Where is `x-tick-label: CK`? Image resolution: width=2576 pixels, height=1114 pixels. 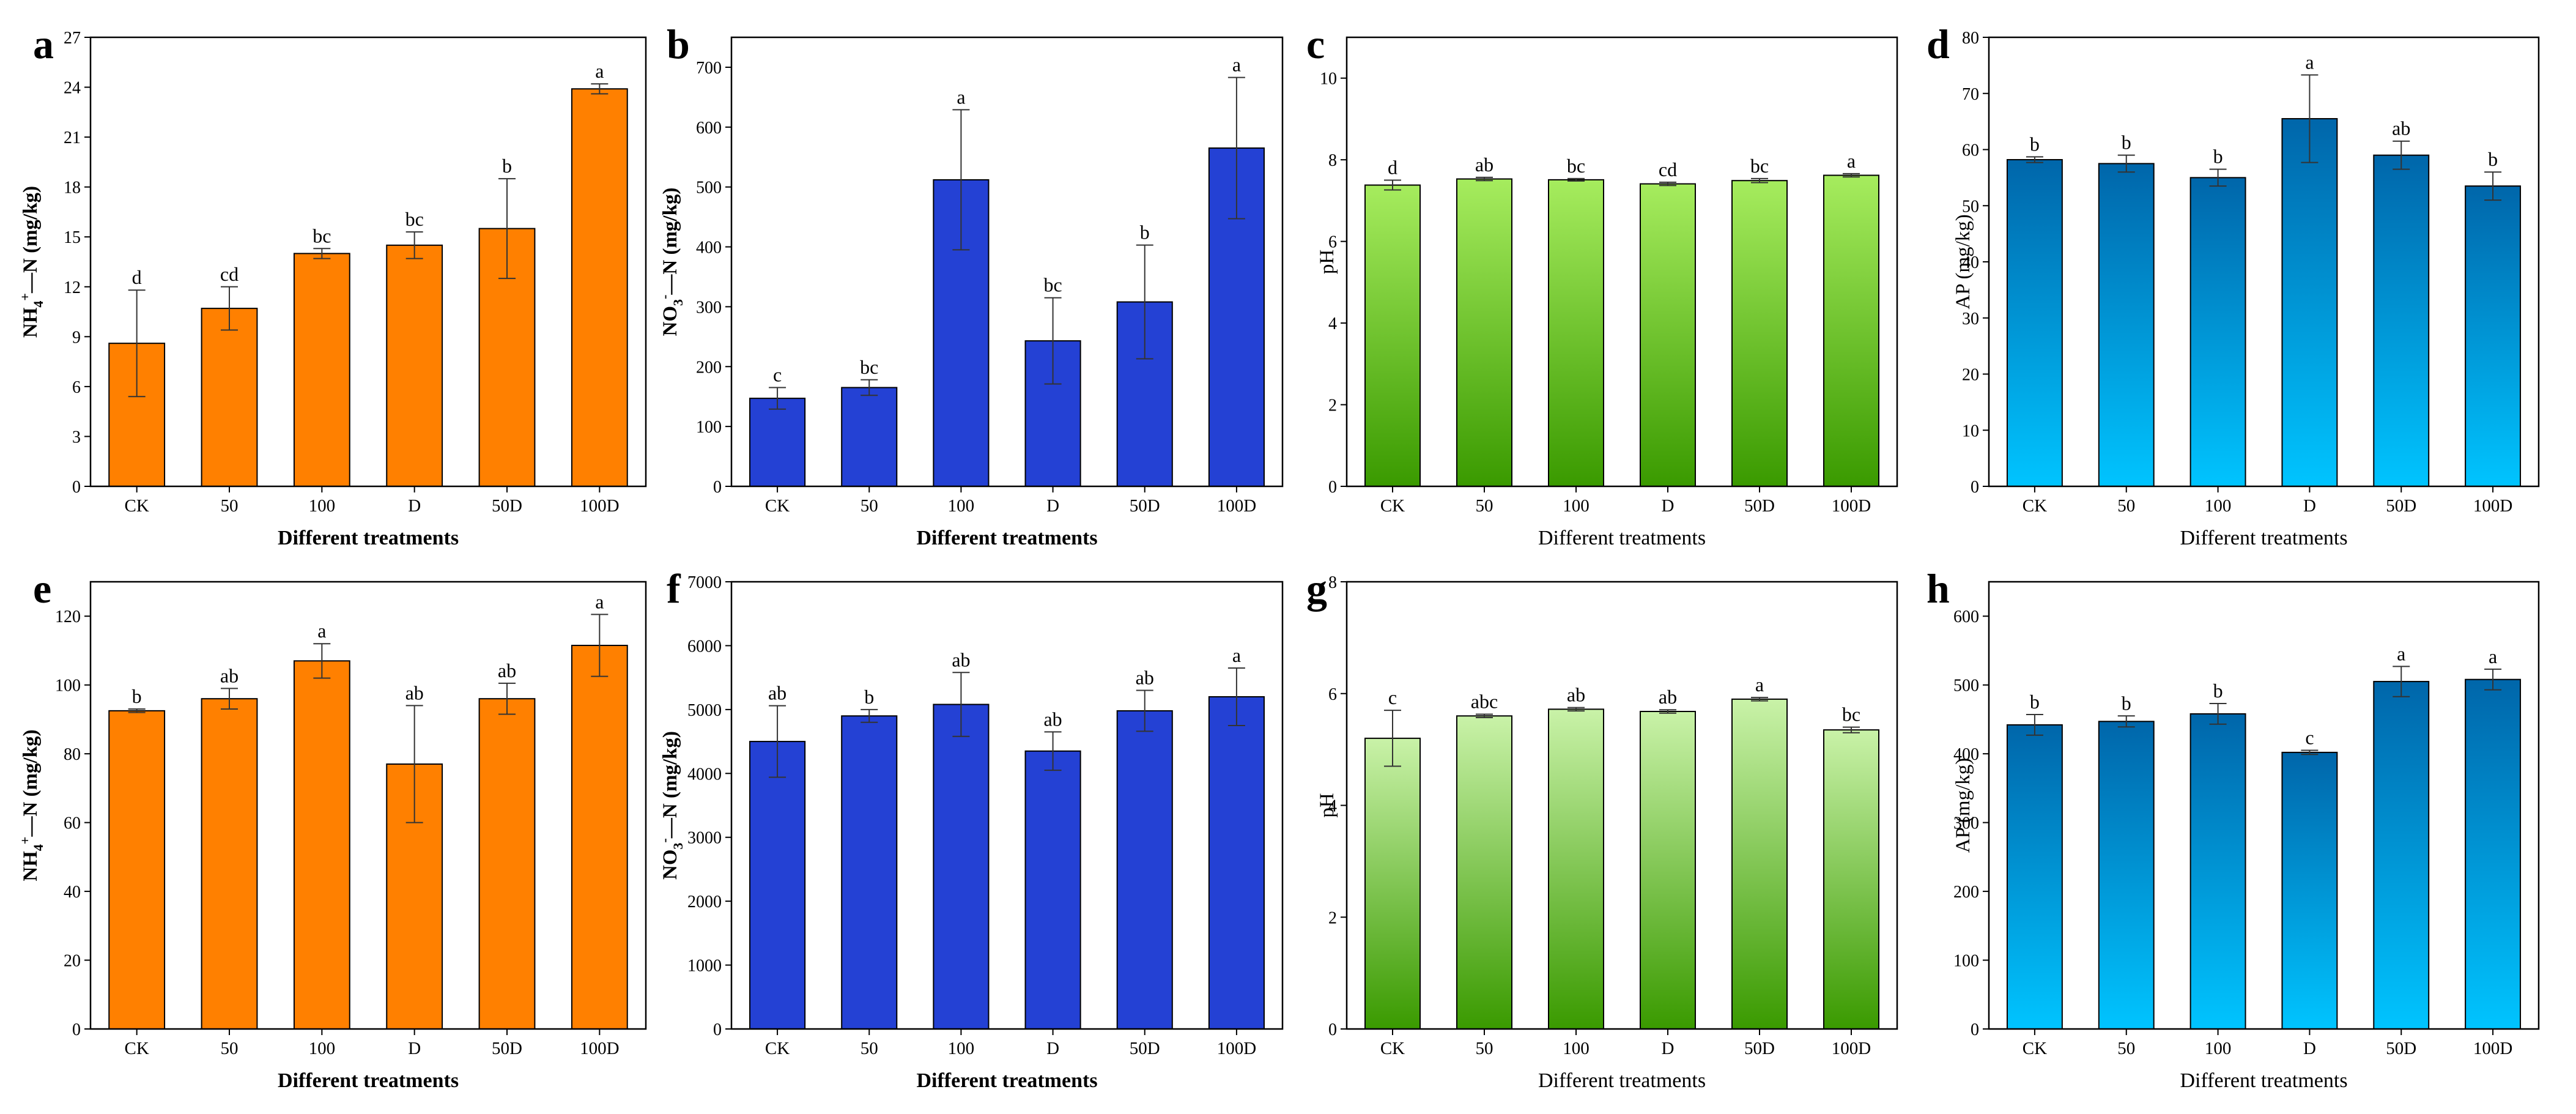
x-tick-label: CK is located at coordinates (1392, 1048).